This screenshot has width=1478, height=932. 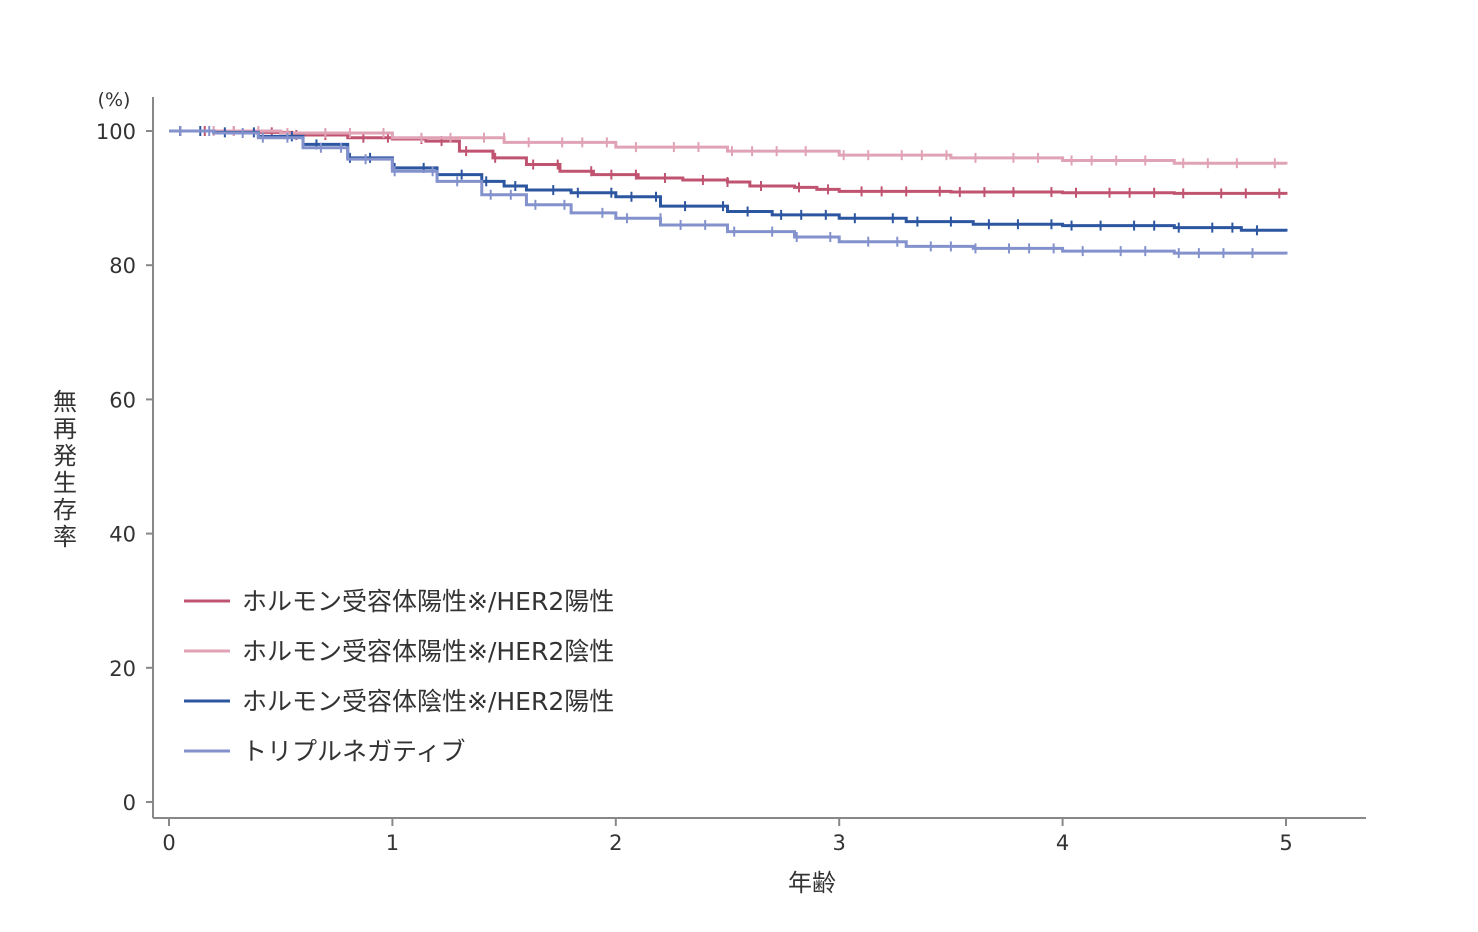 What do you see at coordinates (428, 701) in the screenshot?
I see `legend-label: ホルモン受容体陰性※/HER2陽性` at bounding box center [428, 701].